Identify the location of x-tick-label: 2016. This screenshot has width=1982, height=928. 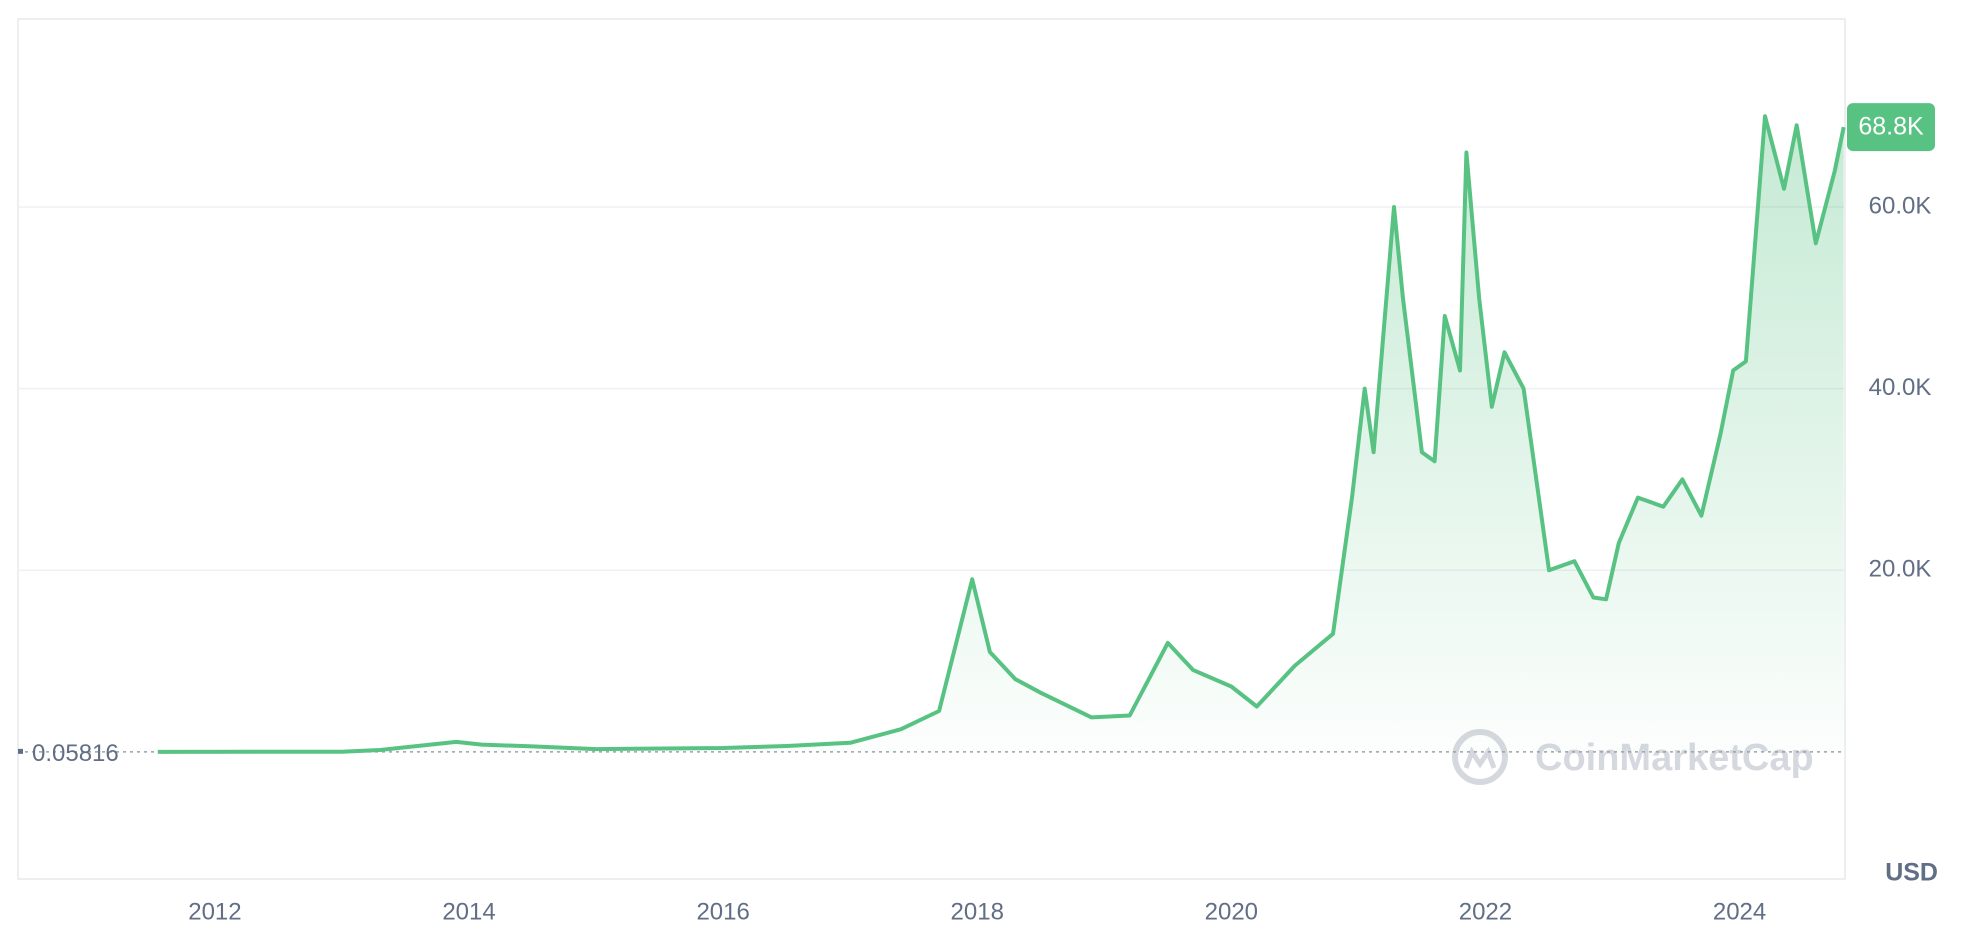
(722, 911).